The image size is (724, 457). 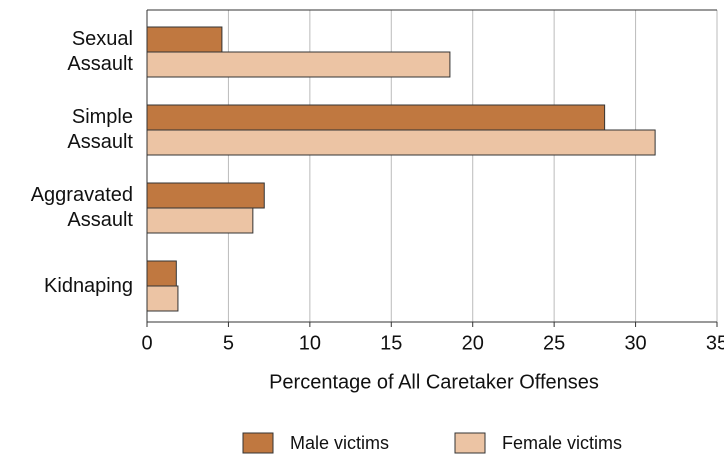 I want to click on legend-label: Male victims, so click(x=339, y=443).